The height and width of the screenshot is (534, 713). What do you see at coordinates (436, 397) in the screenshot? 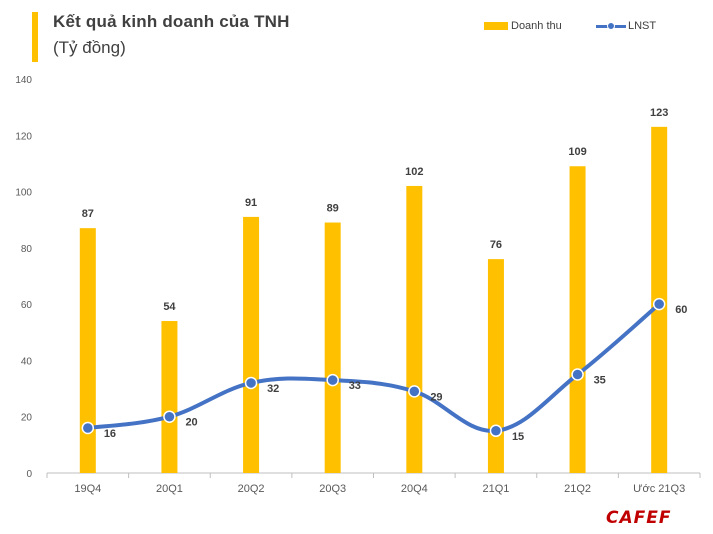
I see `line-value-label: 29` at bounding box center [436, 397].